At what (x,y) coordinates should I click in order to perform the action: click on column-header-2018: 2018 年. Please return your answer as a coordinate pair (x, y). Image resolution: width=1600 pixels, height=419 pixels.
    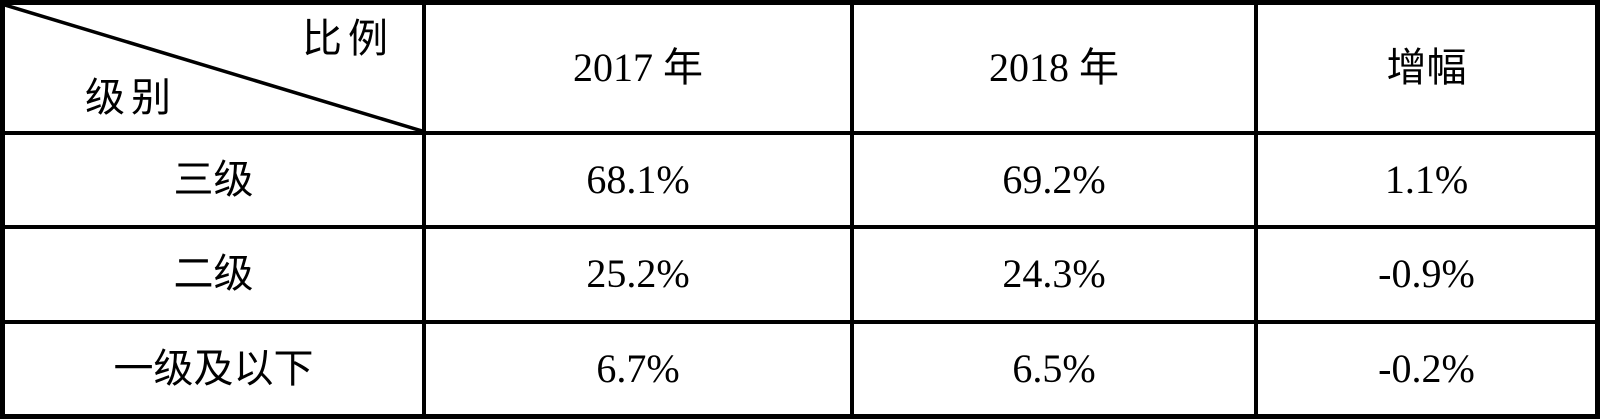
    Looking at the image, I should click on (1054, 68).